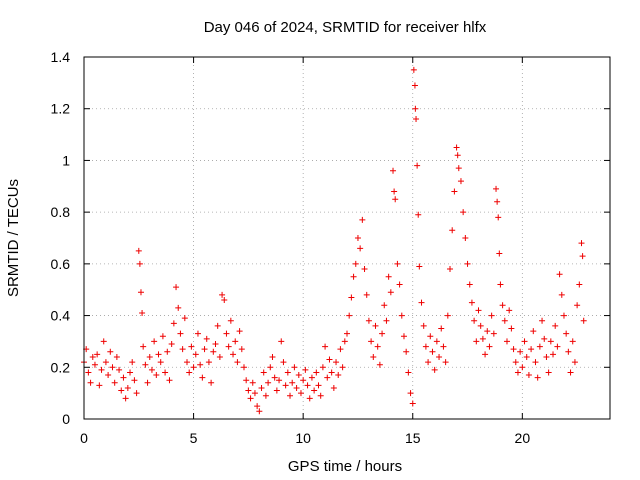  Describe the element at coordinates (61, 109) in the screenshot. I see `y-tick-label: 1.2` at that location.